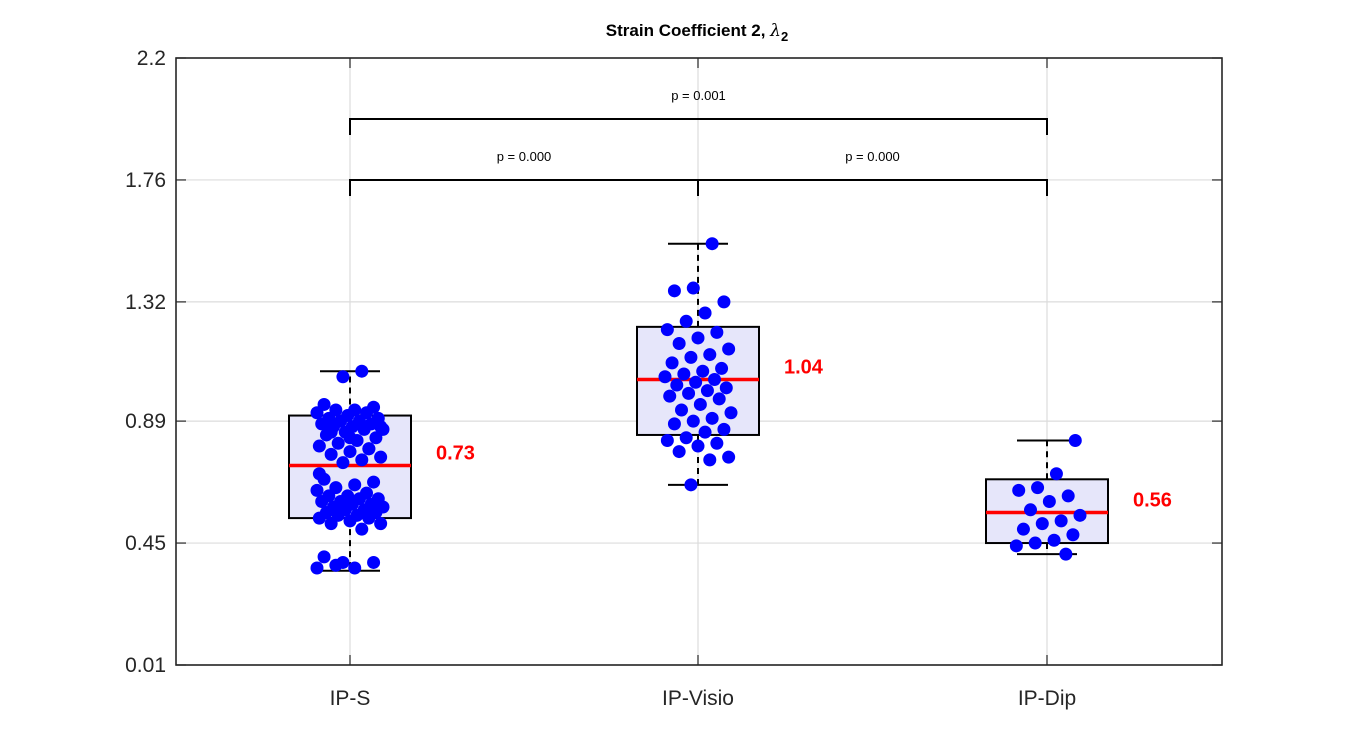 The image size is (1350, 750). What do you see at coordinates (151, 58) in the screenshot?
I see `y-tick-label: 2.2` at bounding box center [151, 58].